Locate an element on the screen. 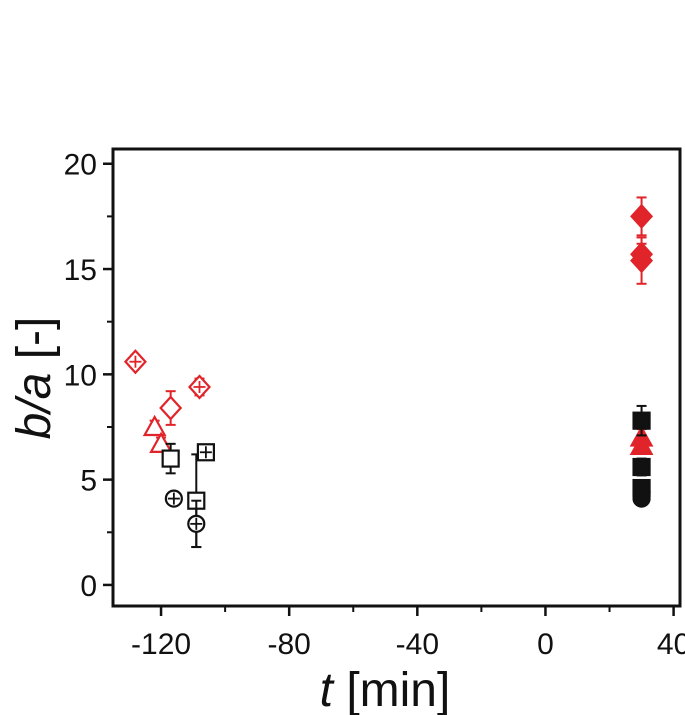 Image resolution: width=685 pixels, height=715 pixels. y-axis-variable: b/a is located at coordinates (34, 406).